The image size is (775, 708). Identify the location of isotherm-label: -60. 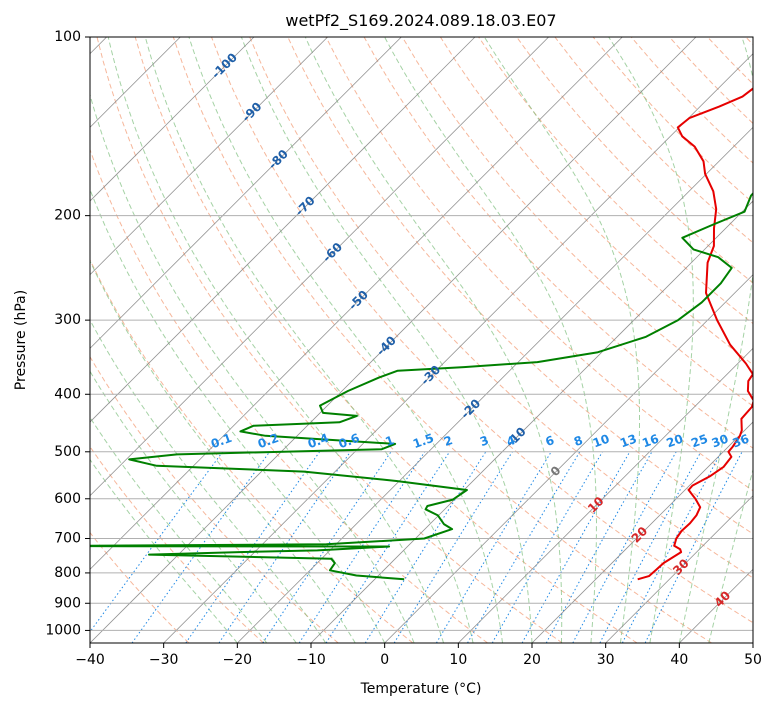
(332, 252).